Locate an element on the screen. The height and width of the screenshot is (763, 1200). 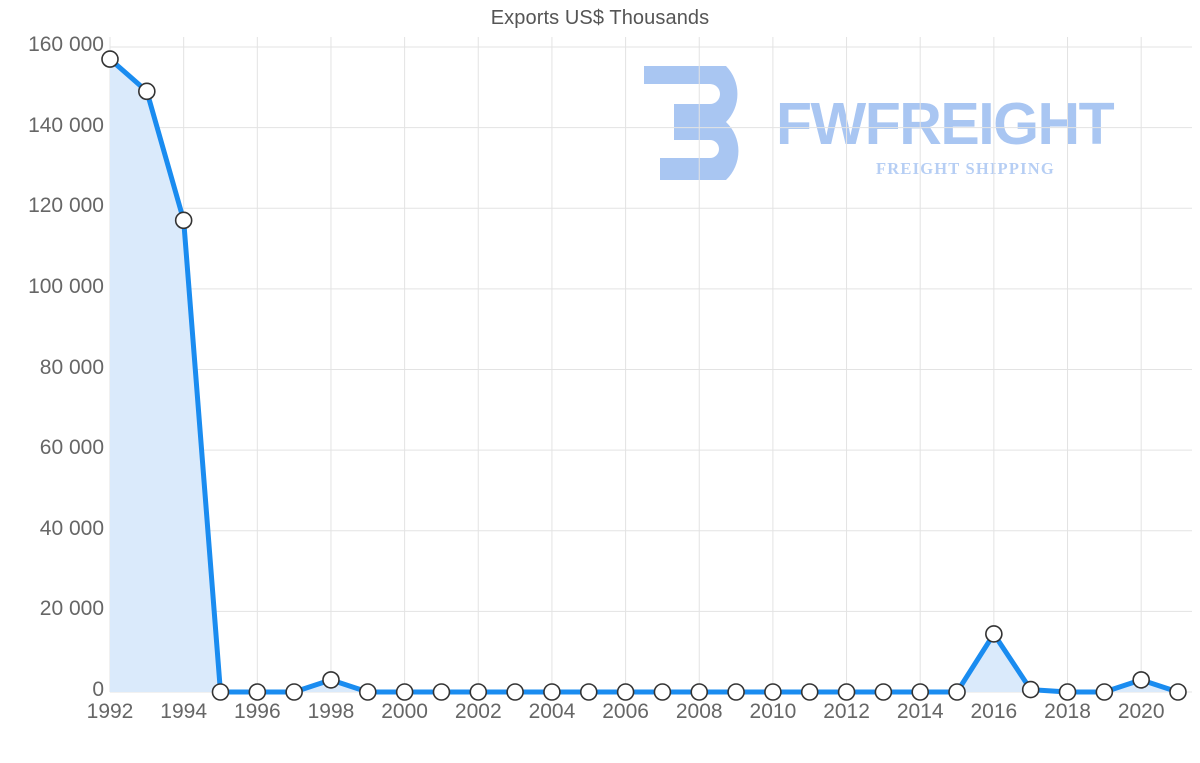
x-axis-tick-label: 2004 is located at coordinates (552, 711).